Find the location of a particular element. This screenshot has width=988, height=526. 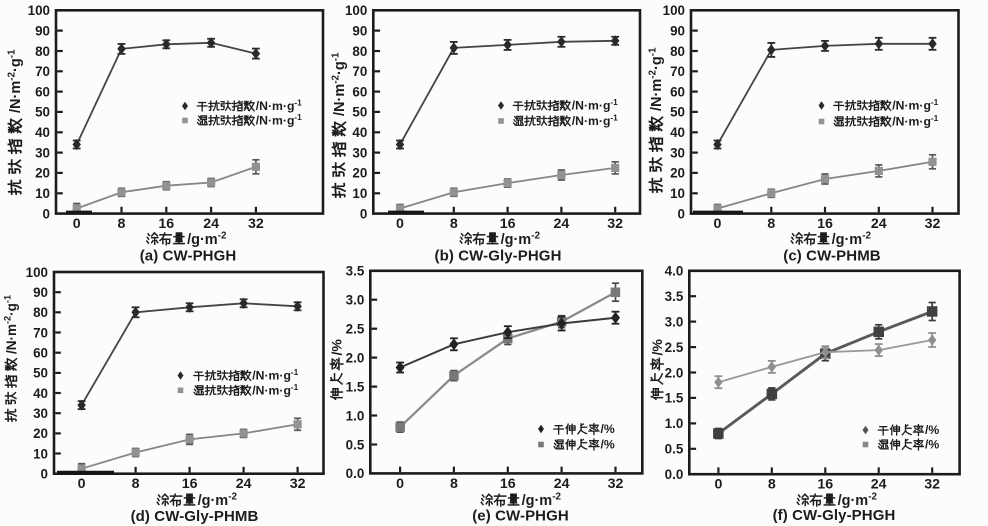

svg-text: 1.5 is located at coordinates (674, 398).